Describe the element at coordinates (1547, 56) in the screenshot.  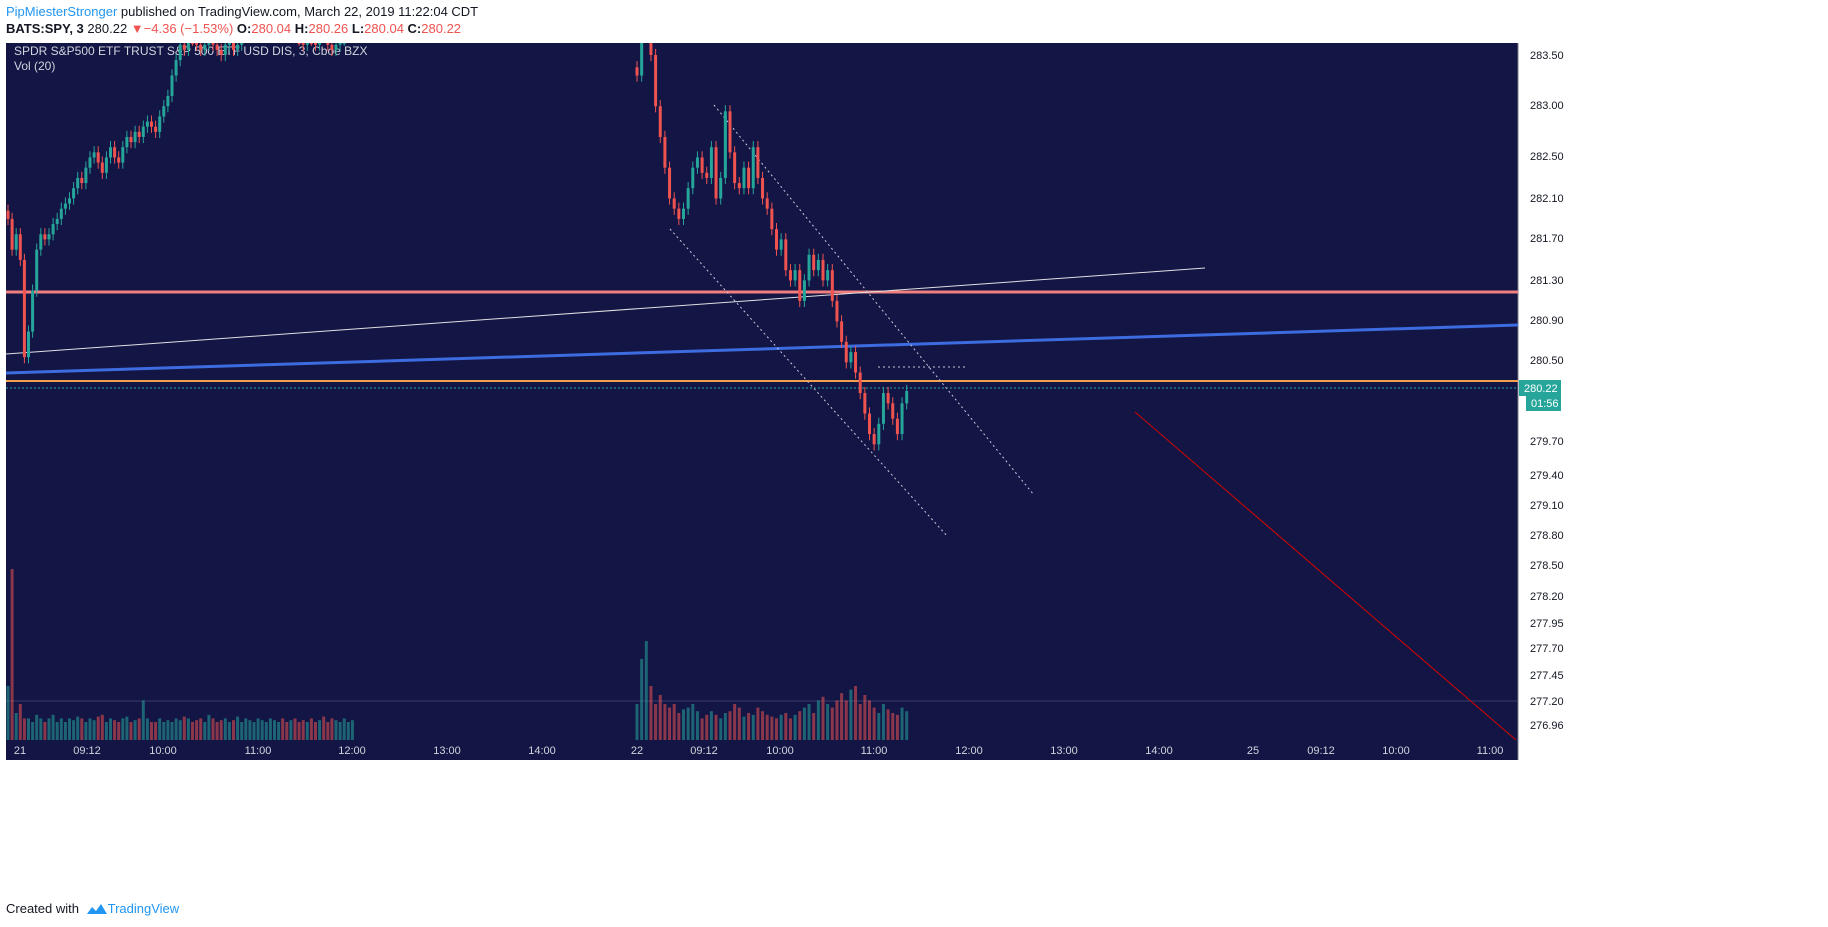
I see `y-tick-label: 283.50` at that location.